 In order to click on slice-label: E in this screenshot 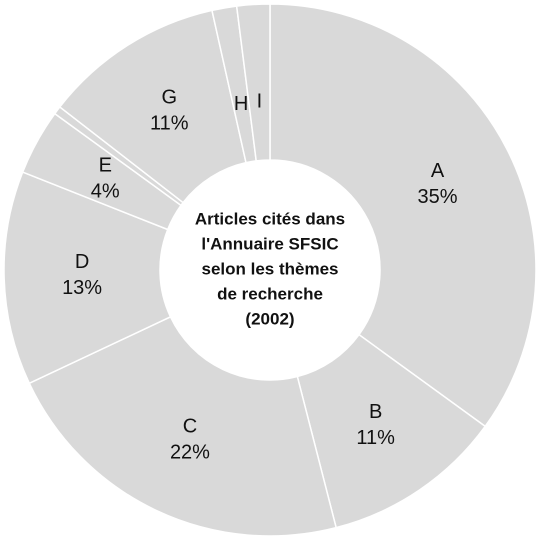, I will do `click(105, 166)`.